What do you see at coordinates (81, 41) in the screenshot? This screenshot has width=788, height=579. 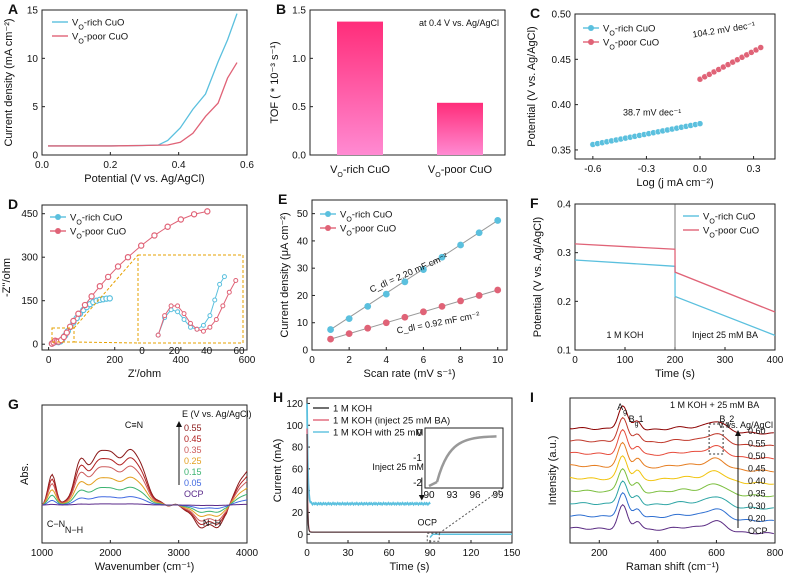 I see `legend-poor-label-part: O` at bounding box center [81, 41].